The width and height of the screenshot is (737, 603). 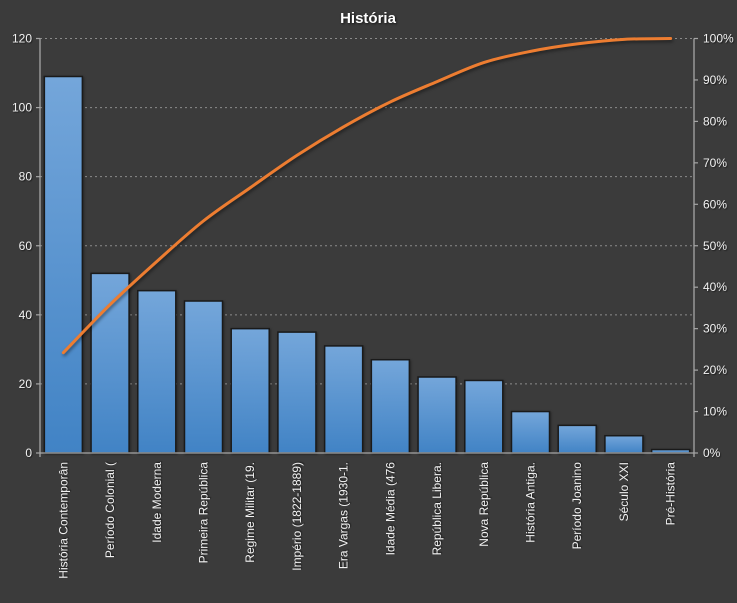 What do you see at coordinates (26, 384) in the screenshot?
I see `left-axis-tick-label: 20` at bounding box center [26, 384].